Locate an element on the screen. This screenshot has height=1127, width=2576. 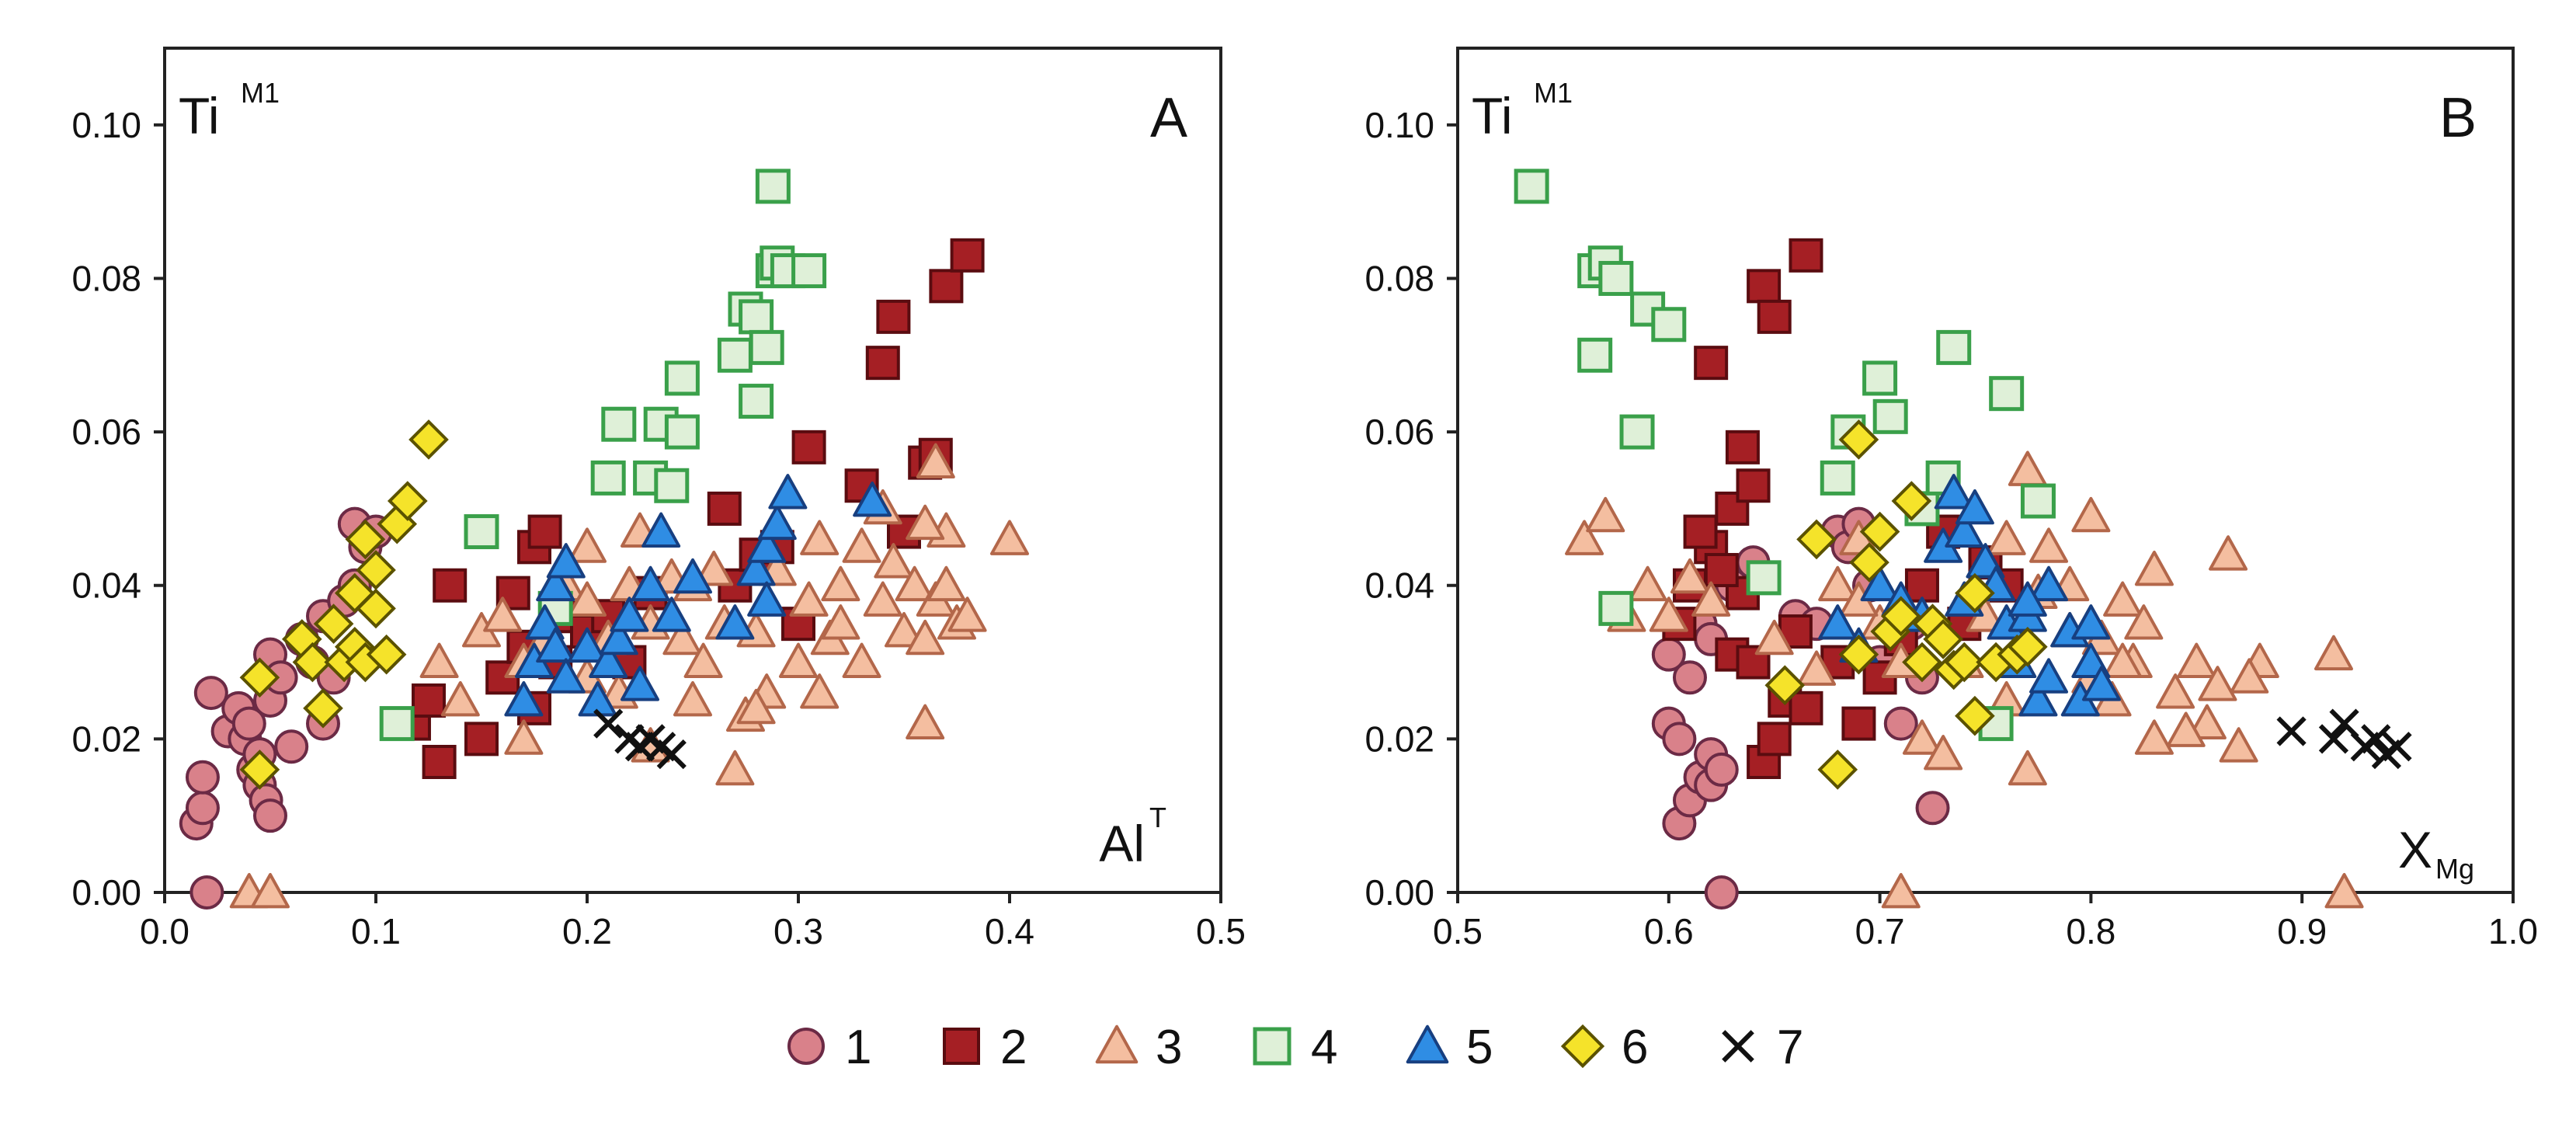
x-tick-label-b: 0.9 is located at coordinates (2302, 931).